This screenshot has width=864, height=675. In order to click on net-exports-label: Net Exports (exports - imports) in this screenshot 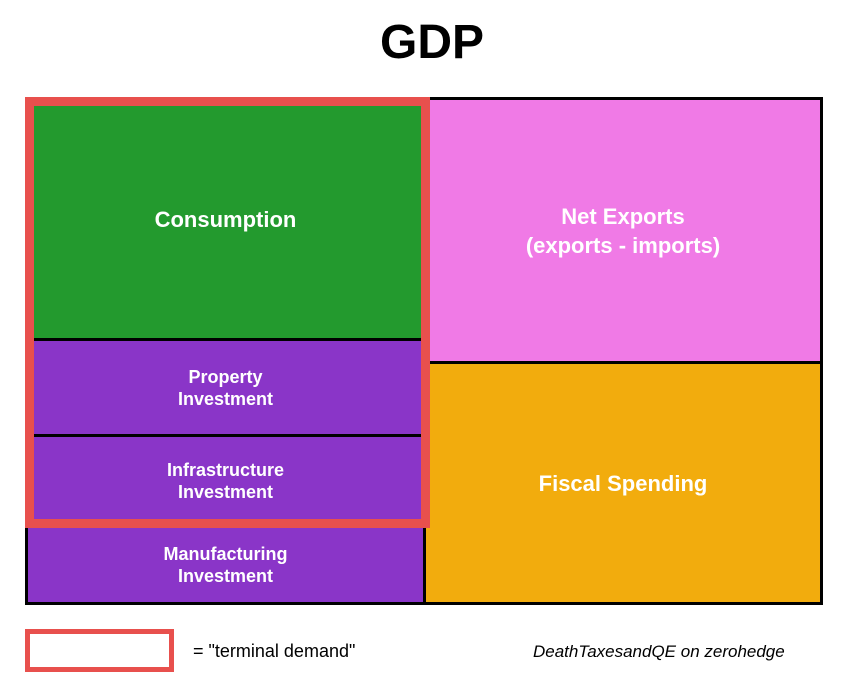, I will do `click(623, 230)`.